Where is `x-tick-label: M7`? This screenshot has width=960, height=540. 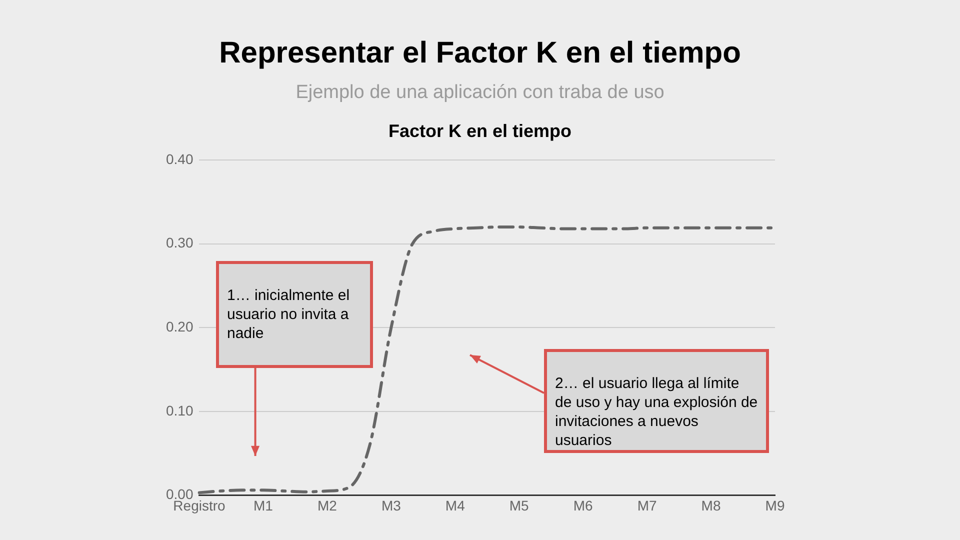
x-tick-label: M7 is located at coordinates (647, 505).